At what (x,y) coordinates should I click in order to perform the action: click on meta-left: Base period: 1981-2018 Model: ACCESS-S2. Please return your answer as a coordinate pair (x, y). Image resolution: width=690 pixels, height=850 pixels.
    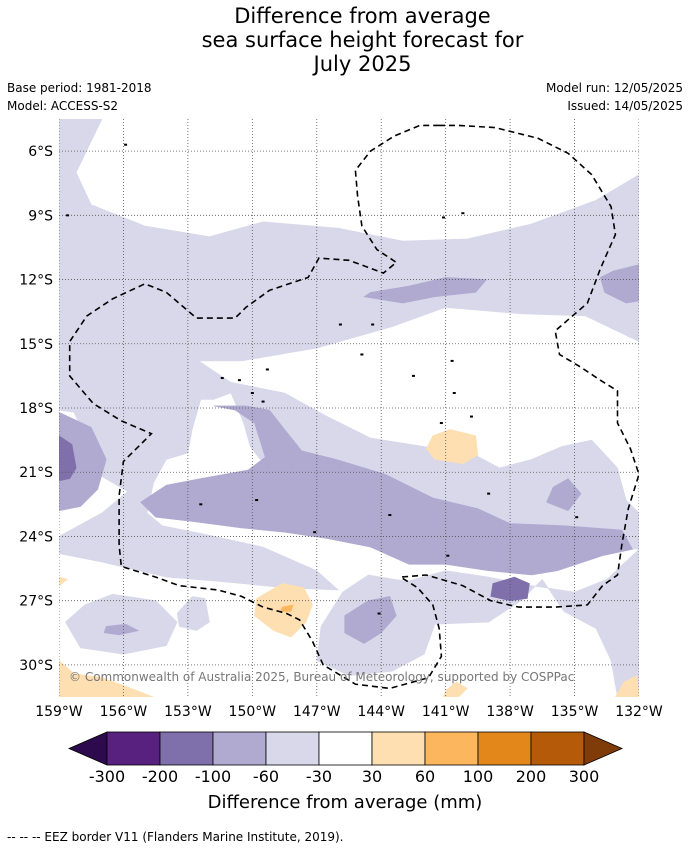
    Looking at the image, I should click on (79, 97).